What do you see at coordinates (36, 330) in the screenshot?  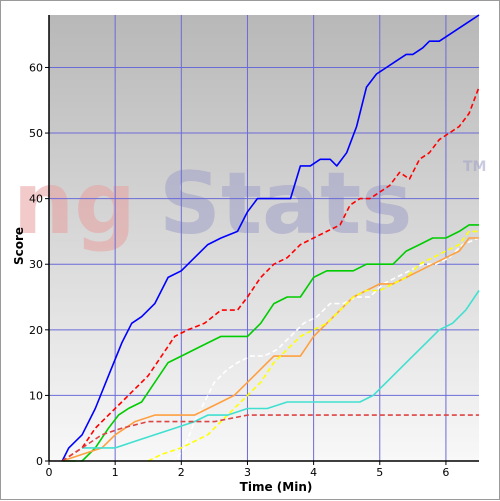 I see `y-tick-label: 20` at bounding box center [36, 330].